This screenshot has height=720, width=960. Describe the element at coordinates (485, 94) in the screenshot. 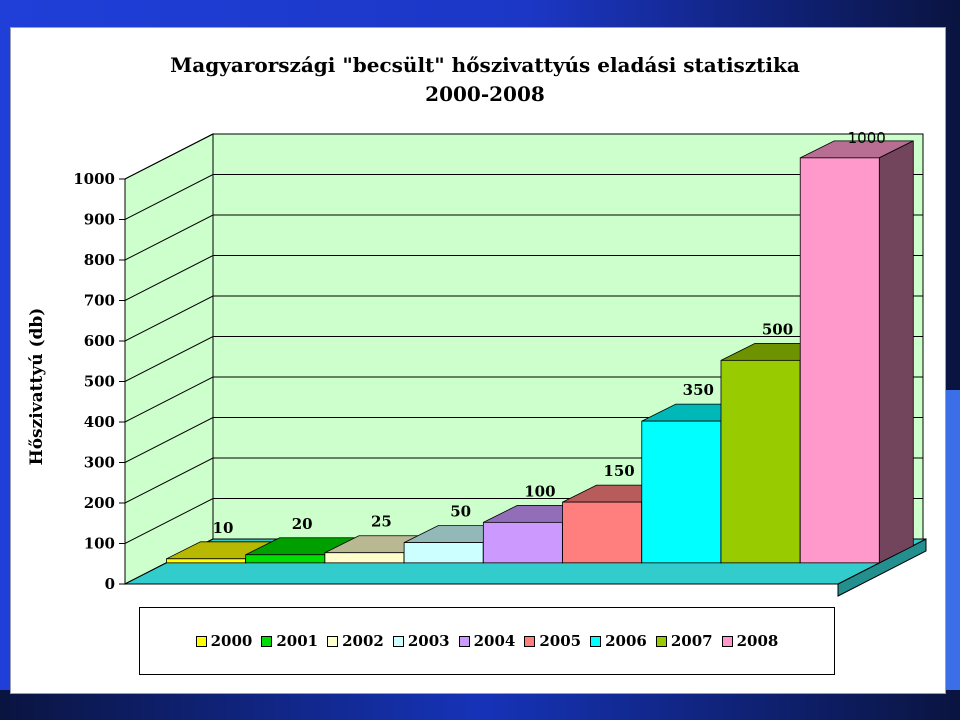

I see `chart-subtitle: 2000-2008` at that location.